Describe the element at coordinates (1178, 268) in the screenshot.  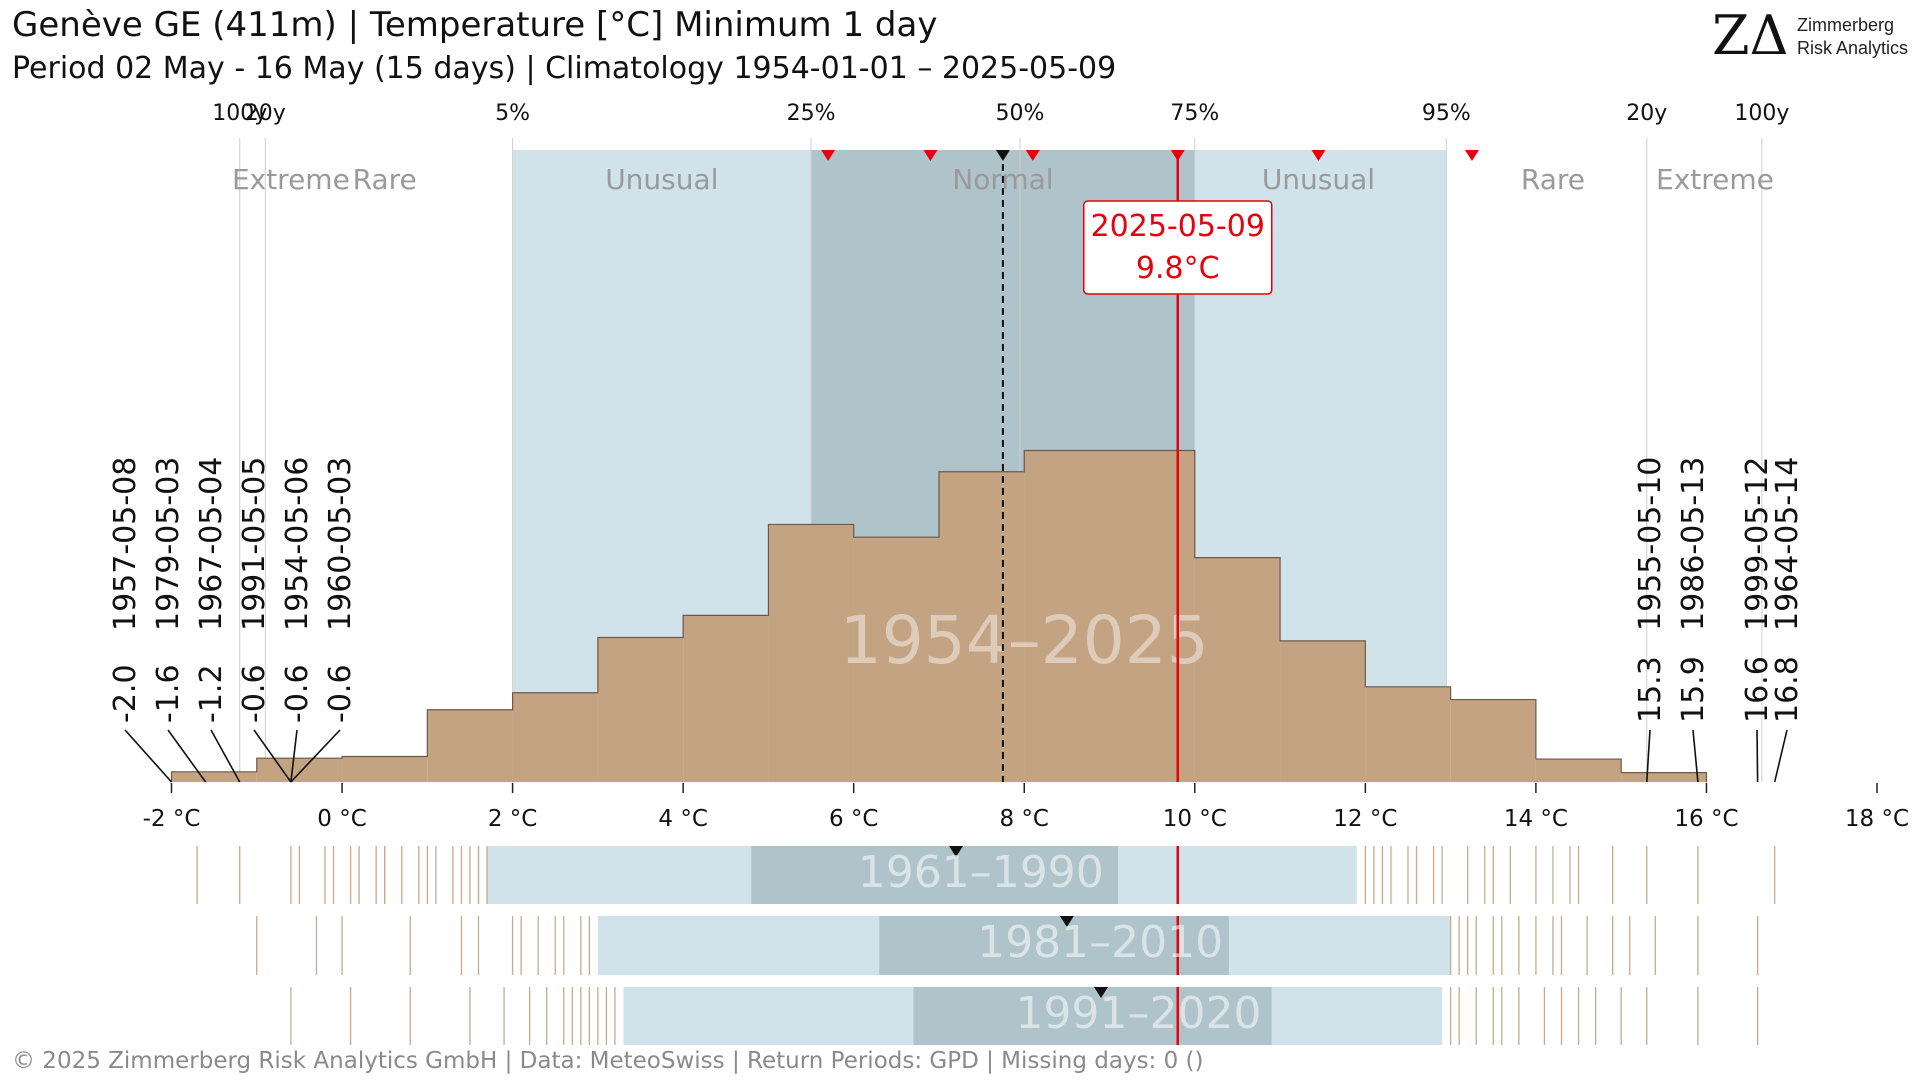
I see `highlight-value: 9.8°C` at that location.